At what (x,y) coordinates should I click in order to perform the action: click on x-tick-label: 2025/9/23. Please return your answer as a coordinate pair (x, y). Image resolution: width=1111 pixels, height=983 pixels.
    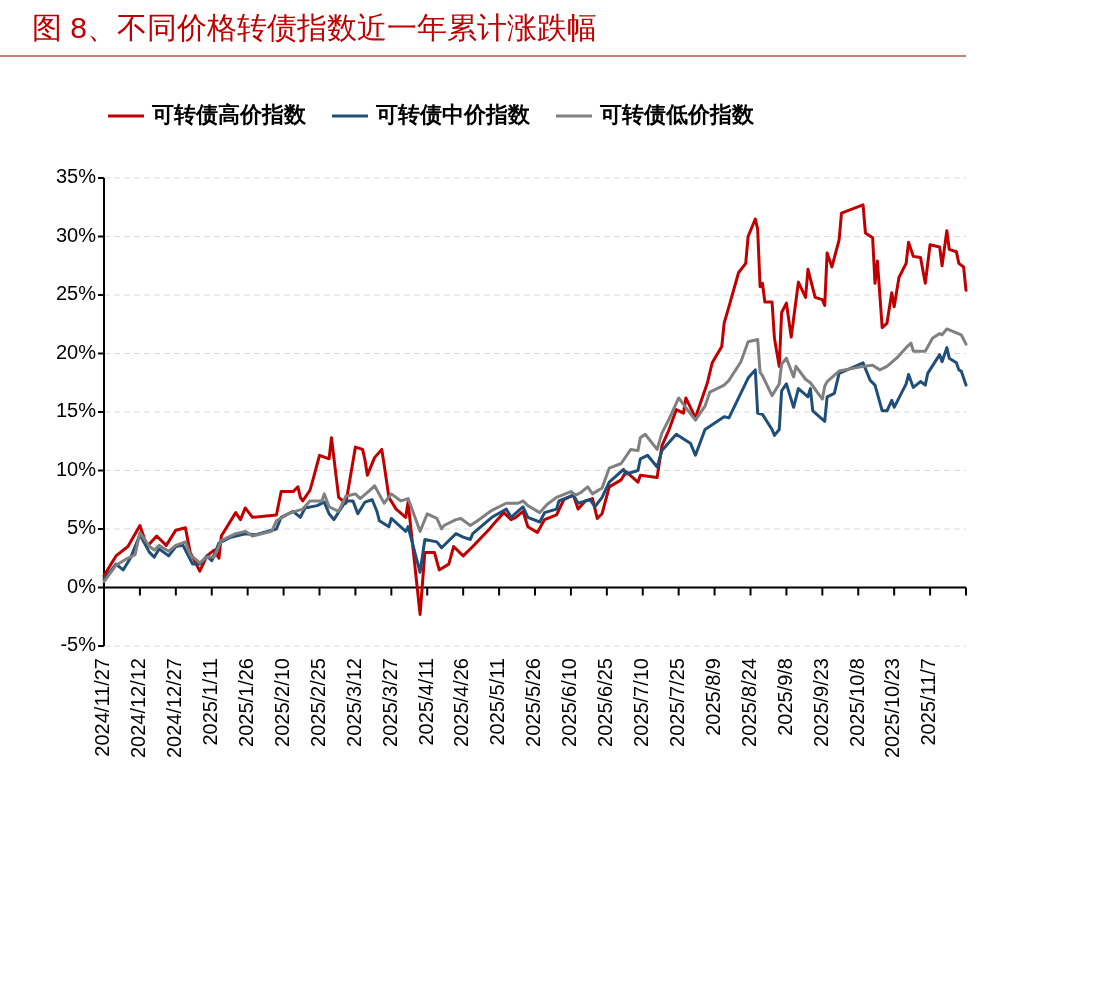
    Looking at the image, I should click on (820, 702).